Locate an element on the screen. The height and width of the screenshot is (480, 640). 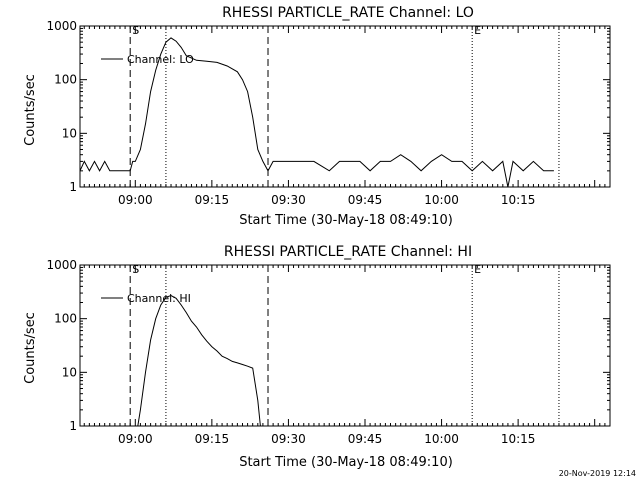
legend-label: Channel: LO is located at coordinates (160, 59).